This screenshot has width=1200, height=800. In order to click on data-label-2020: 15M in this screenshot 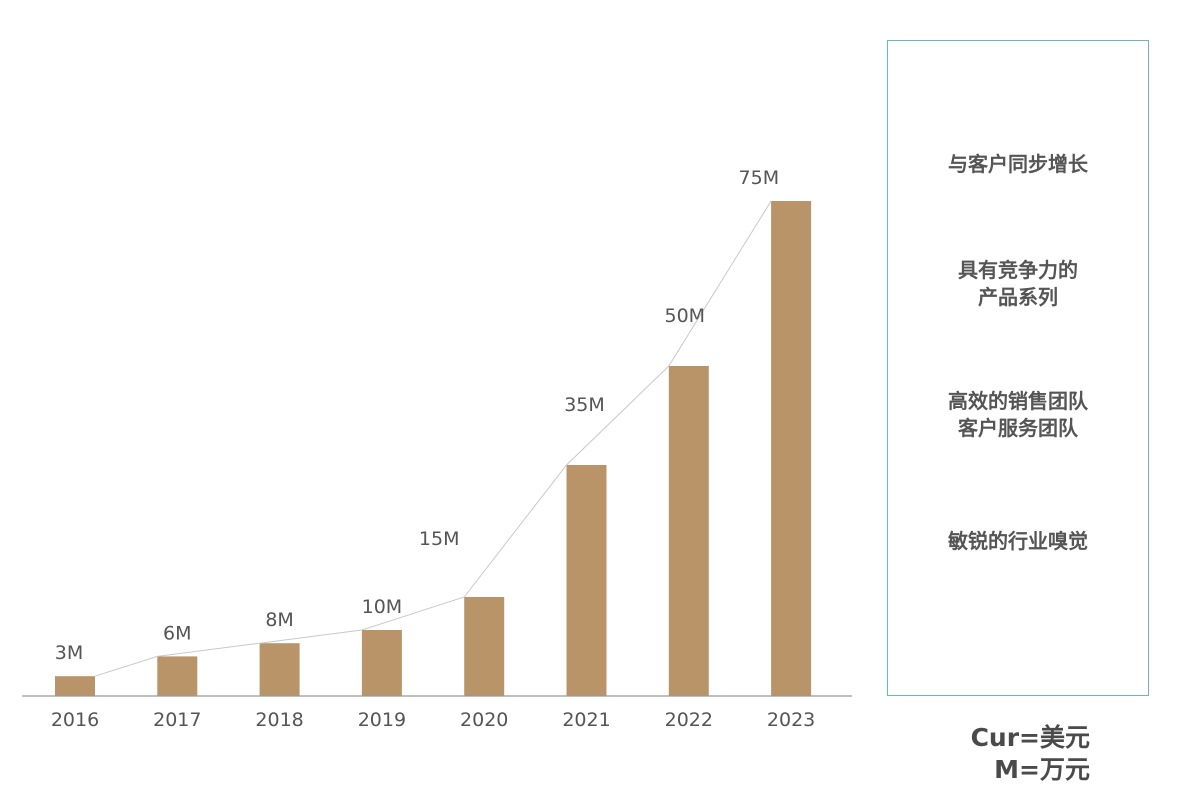, I will do `click(439, 539)`.